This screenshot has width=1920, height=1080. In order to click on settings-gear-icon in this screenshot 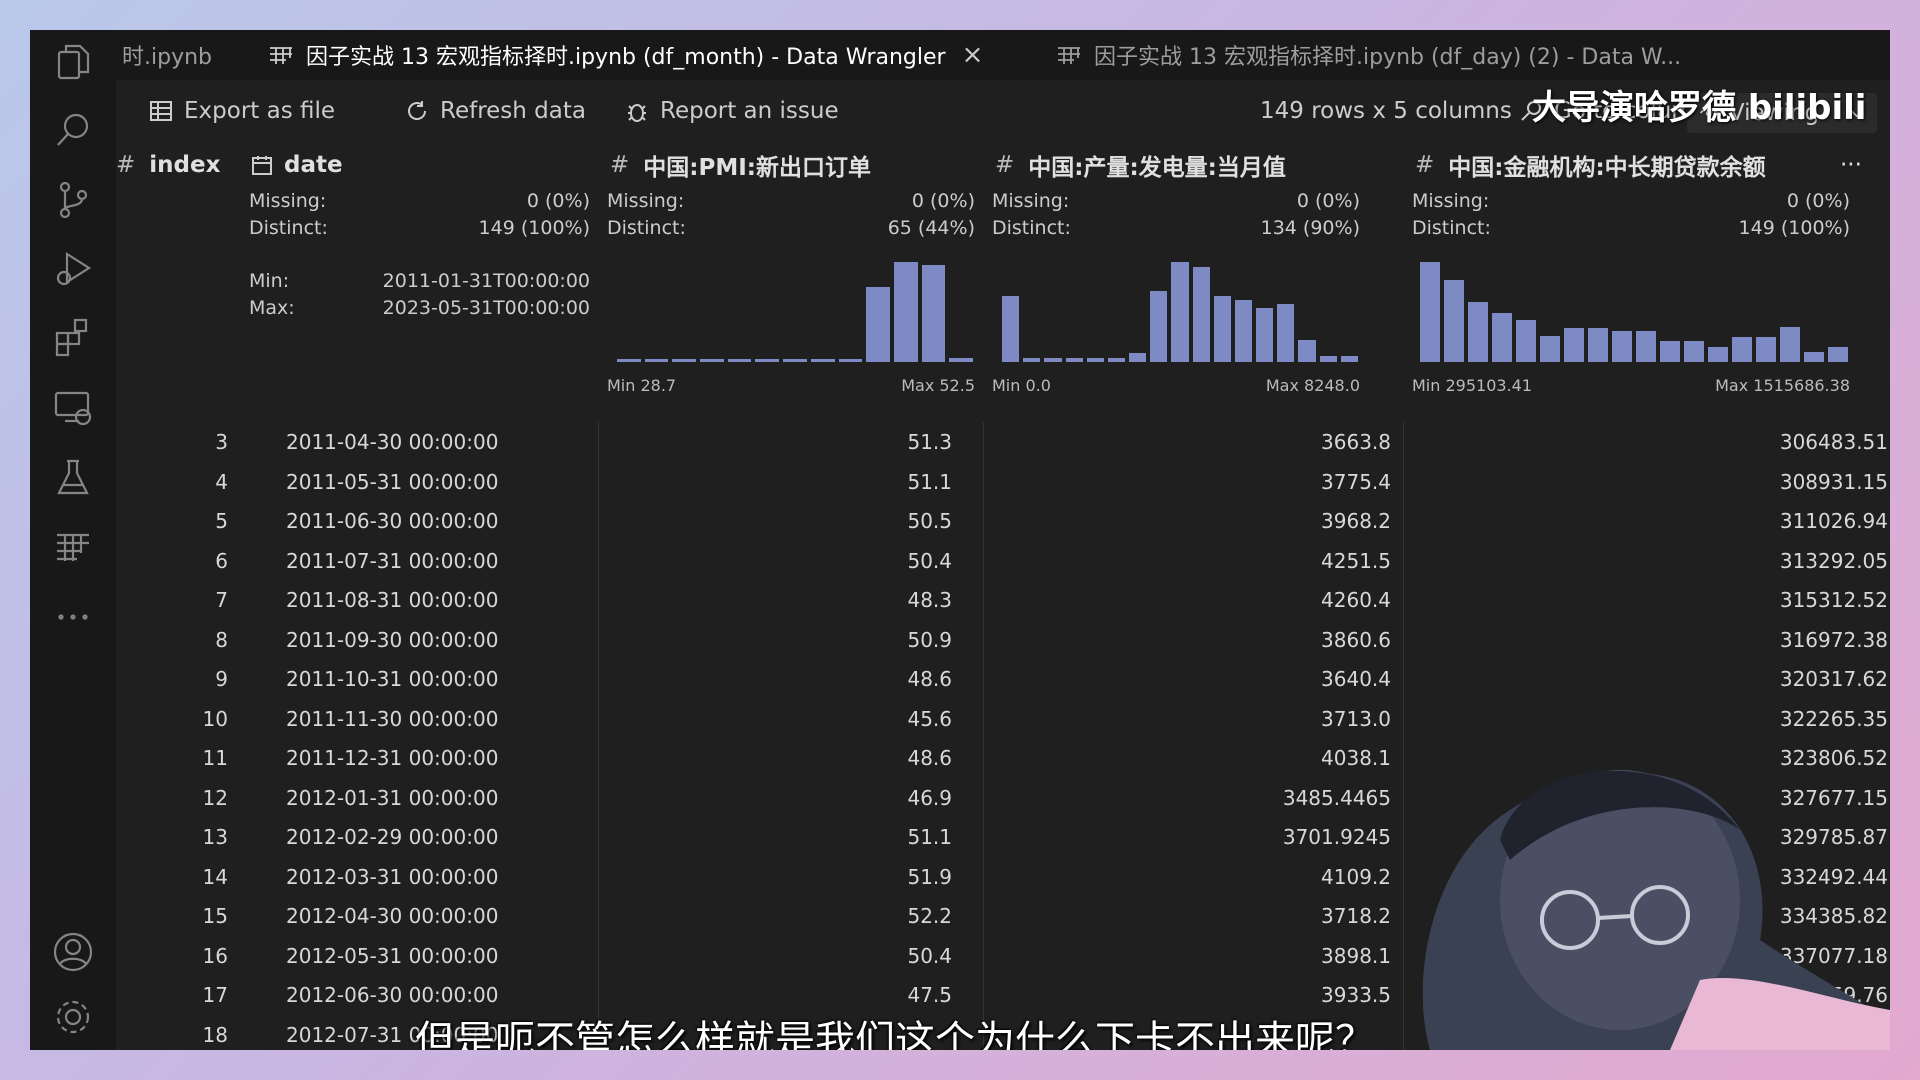, I will do `click(73, 1017)`.